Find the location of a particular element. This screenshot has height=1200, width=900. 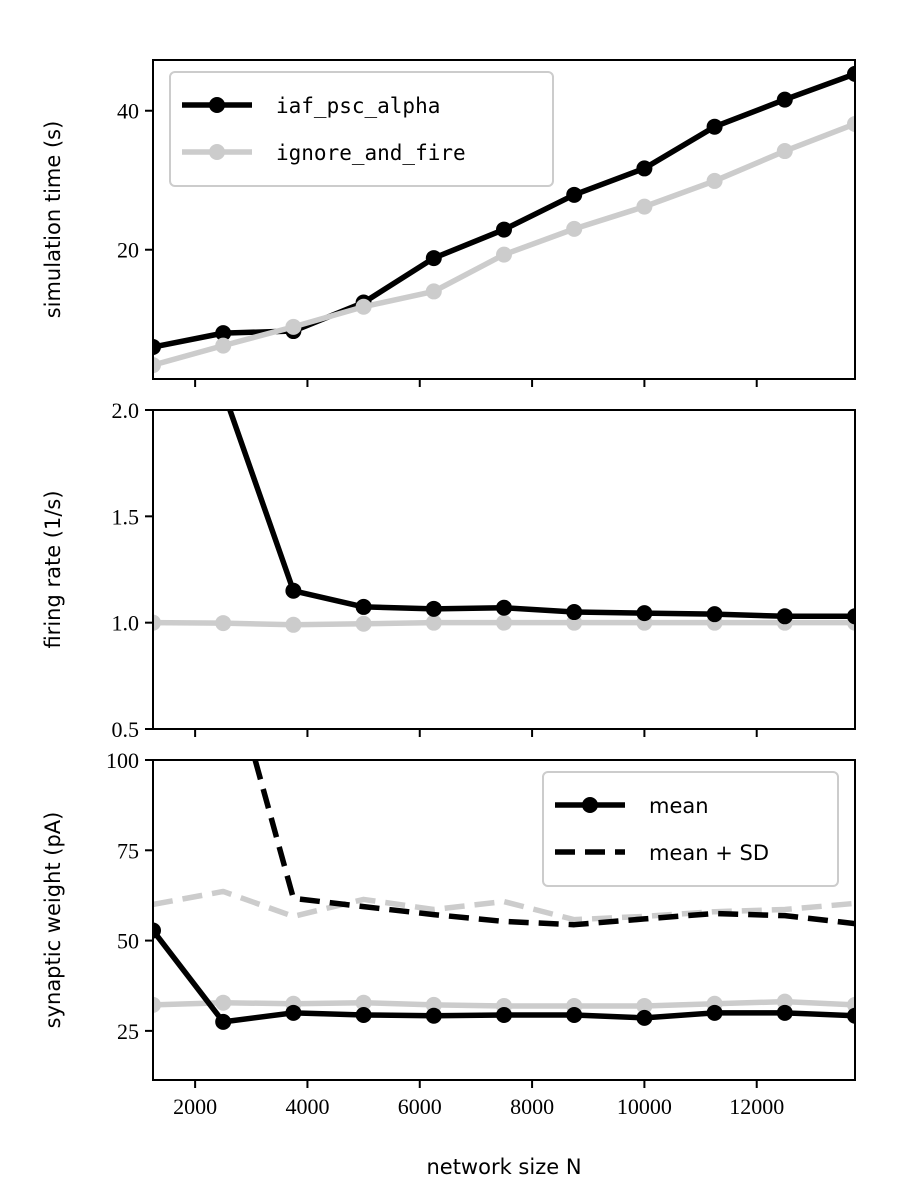

x-axis-label: network size N is located at coordinates (503, 1167).